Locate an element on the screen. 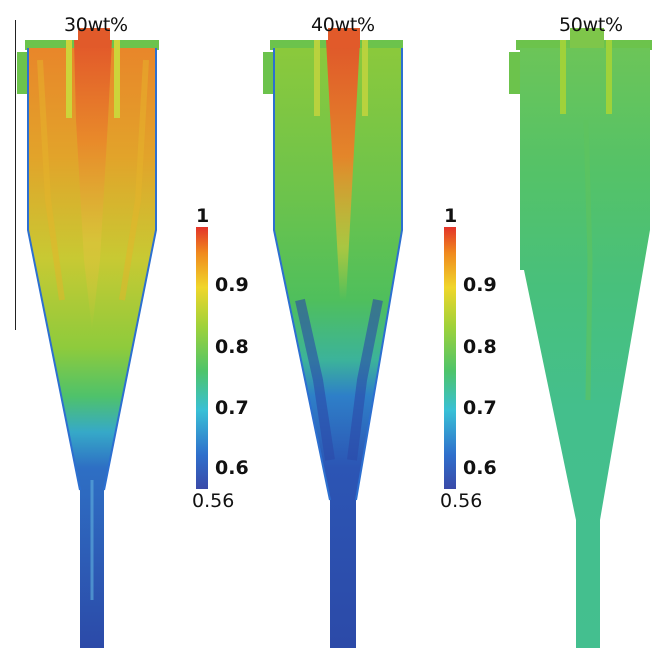  colorbar-2-min-label: 0.56 is located at coordinates (461, 501).